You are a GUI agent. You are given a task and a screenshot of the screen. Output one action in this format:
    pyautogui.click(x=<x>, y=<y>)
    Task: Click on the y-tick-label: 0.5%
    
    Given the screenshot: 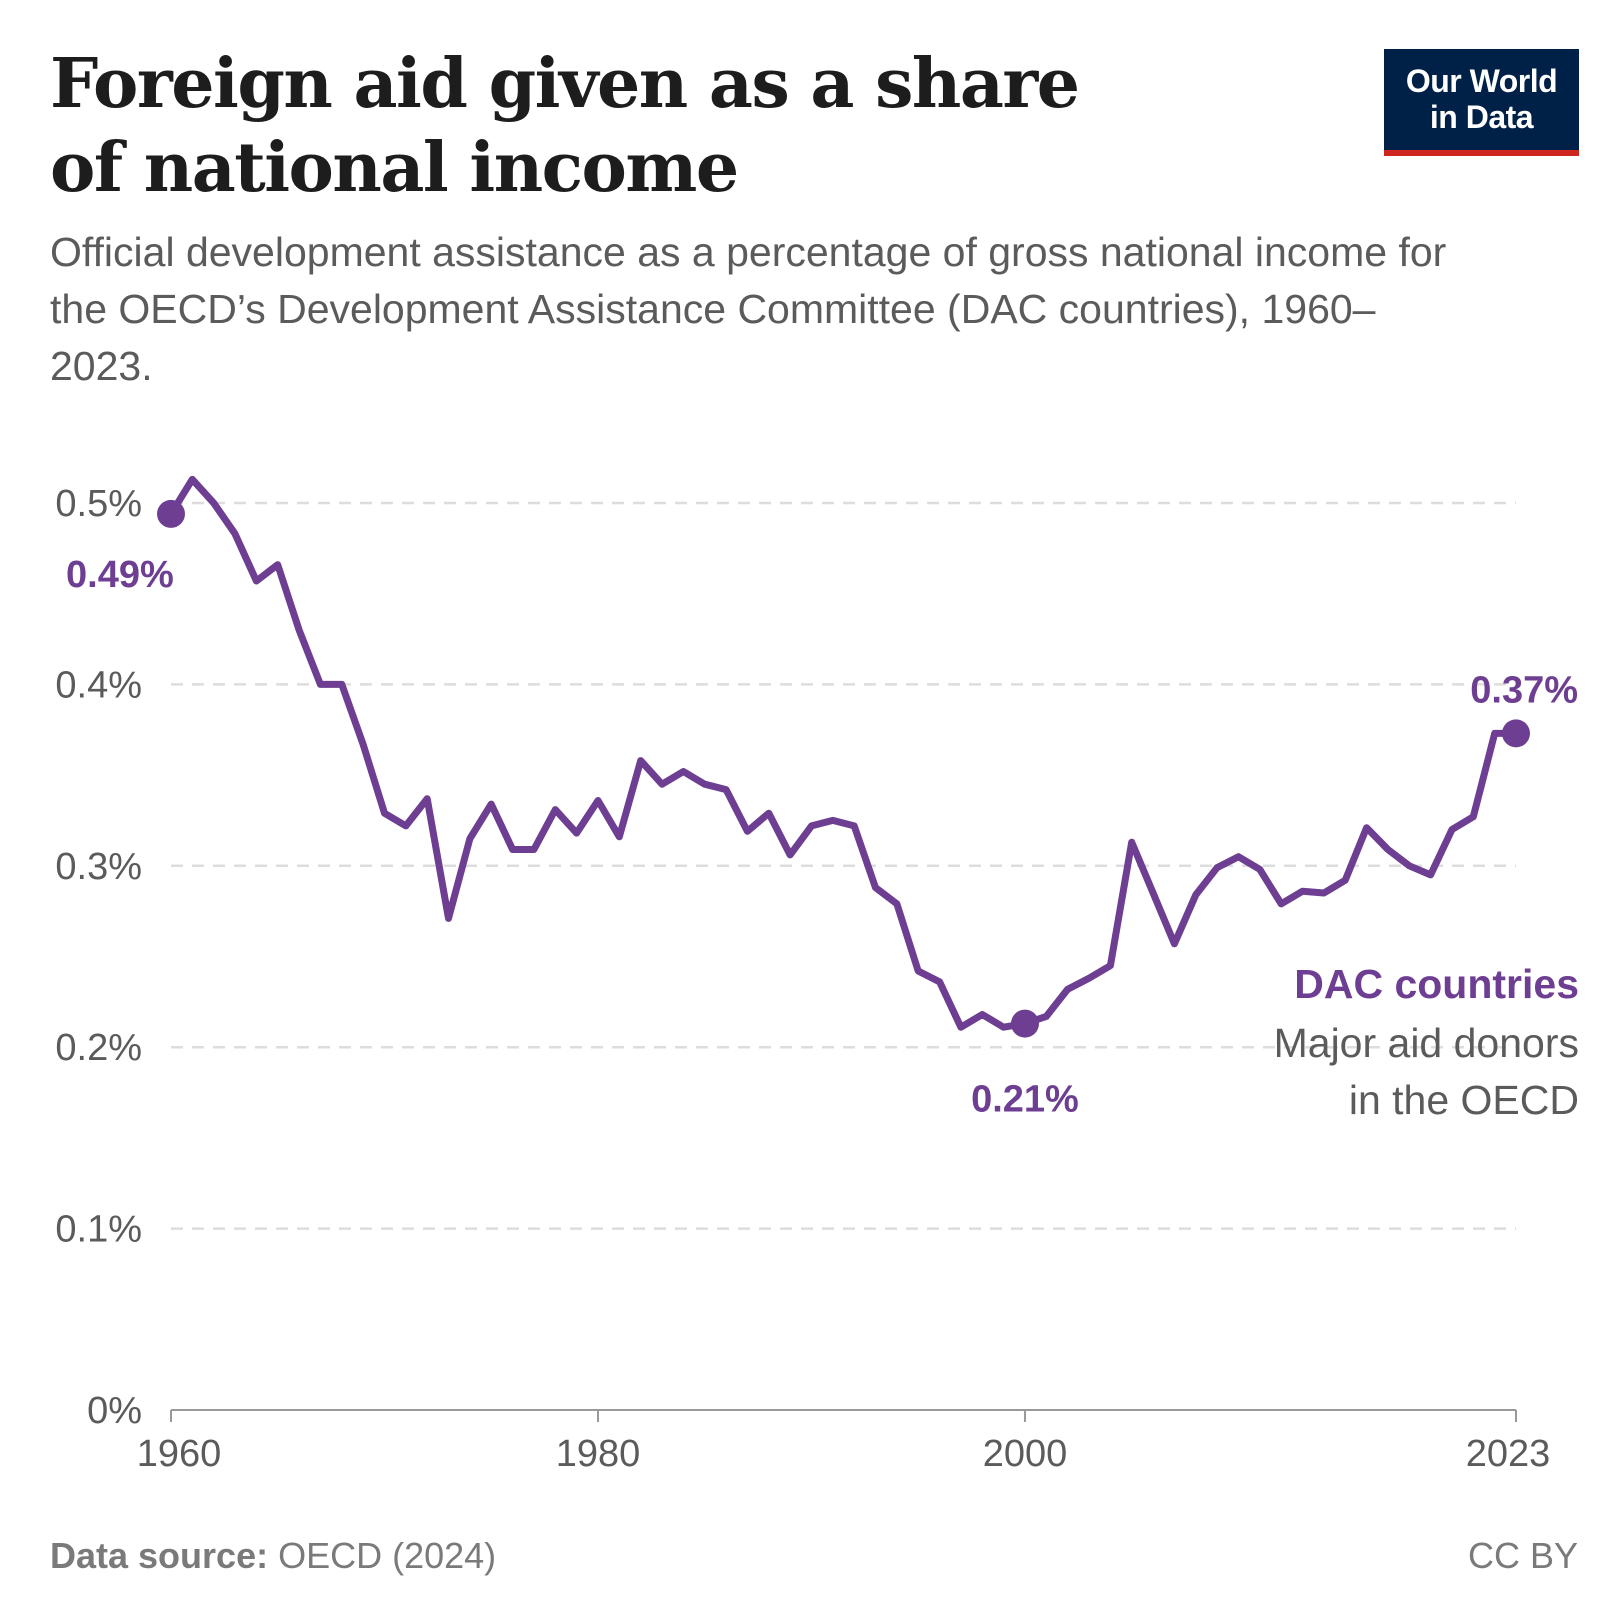 What is the action you would take?
    pyautogui.click(x=98, y=504)
    